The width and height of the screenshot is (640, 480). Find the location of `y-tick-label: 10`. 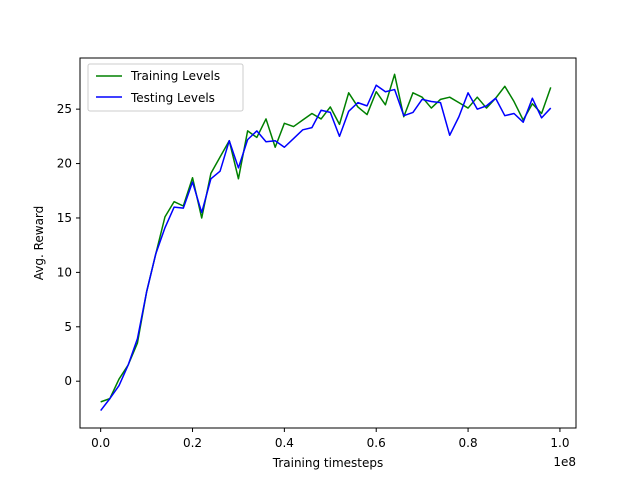

y-tick-label: 10 is located at coordinates (64, 272).